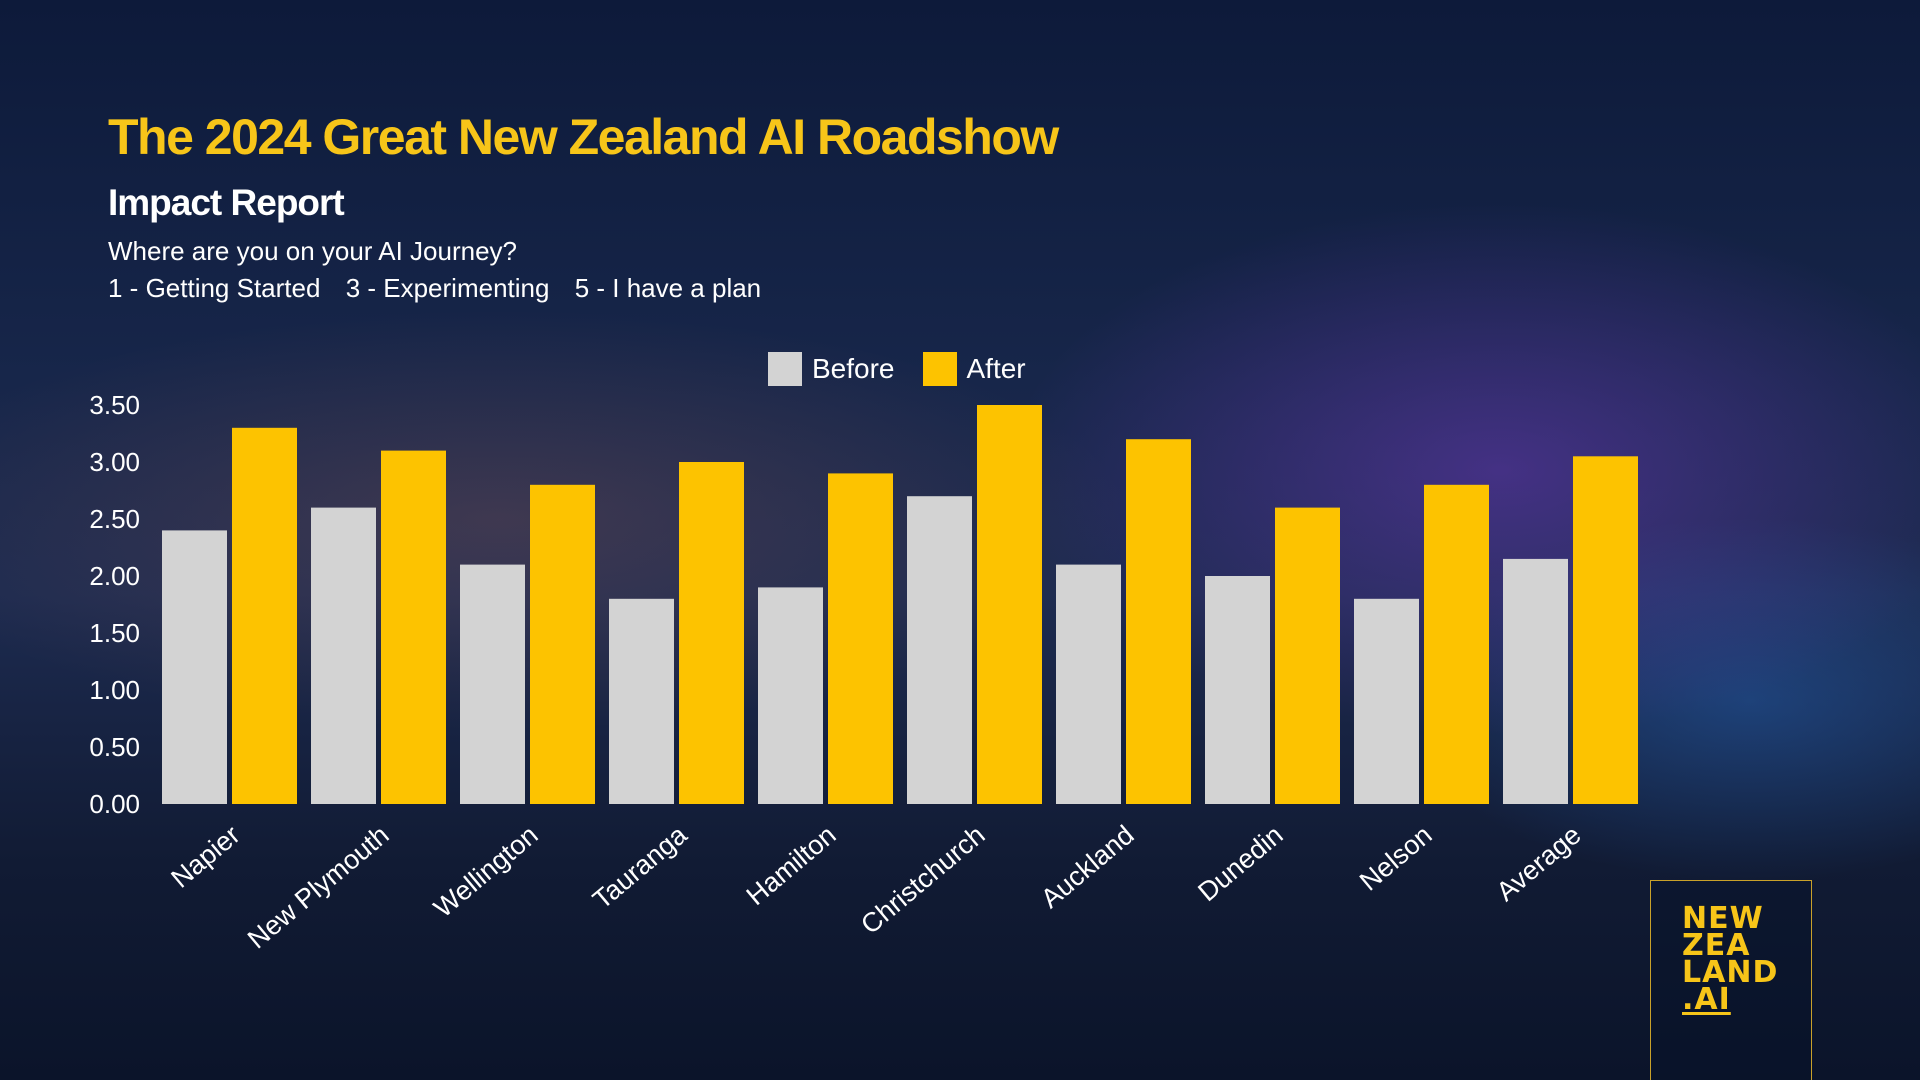 Image resolution: width=1920 pixels, height=1080 pixels. Describe the element at coordinates (785, 369) in the screenshot. I see `legend-swatch-before` at that location.